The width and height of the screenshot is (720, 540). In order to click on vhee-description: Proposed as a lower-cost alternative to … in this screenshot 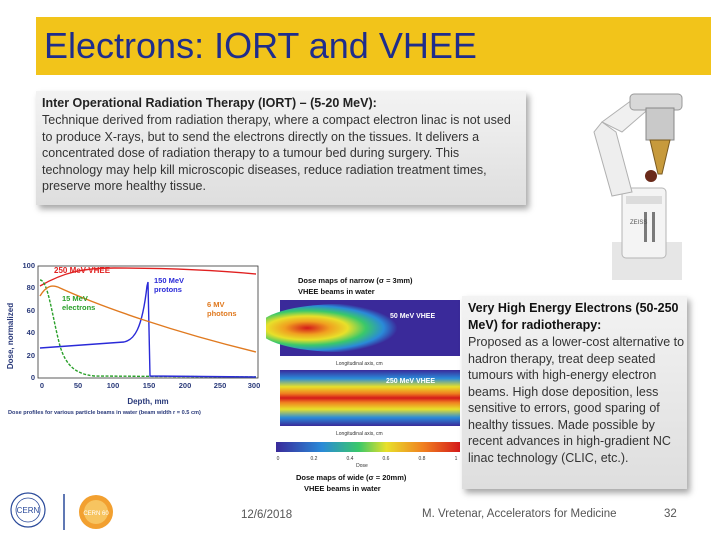, I will do `click(576, 400)`.